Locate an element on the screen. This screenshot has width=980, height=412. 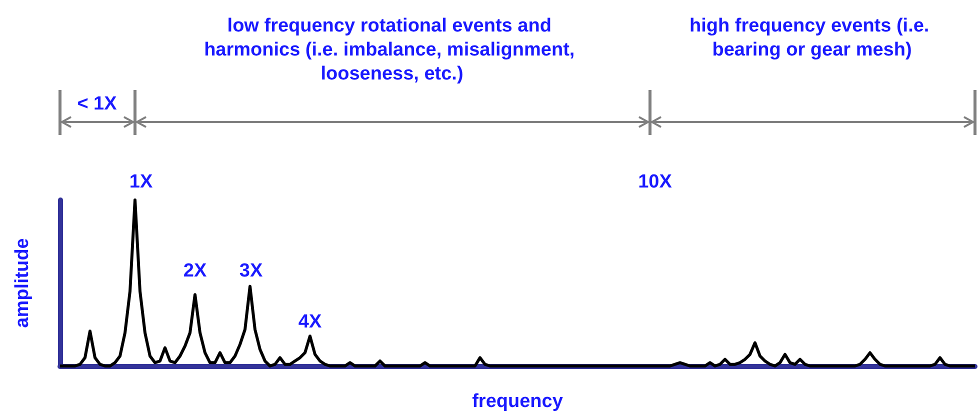
text: 1X is located at coordinates (141, 182).